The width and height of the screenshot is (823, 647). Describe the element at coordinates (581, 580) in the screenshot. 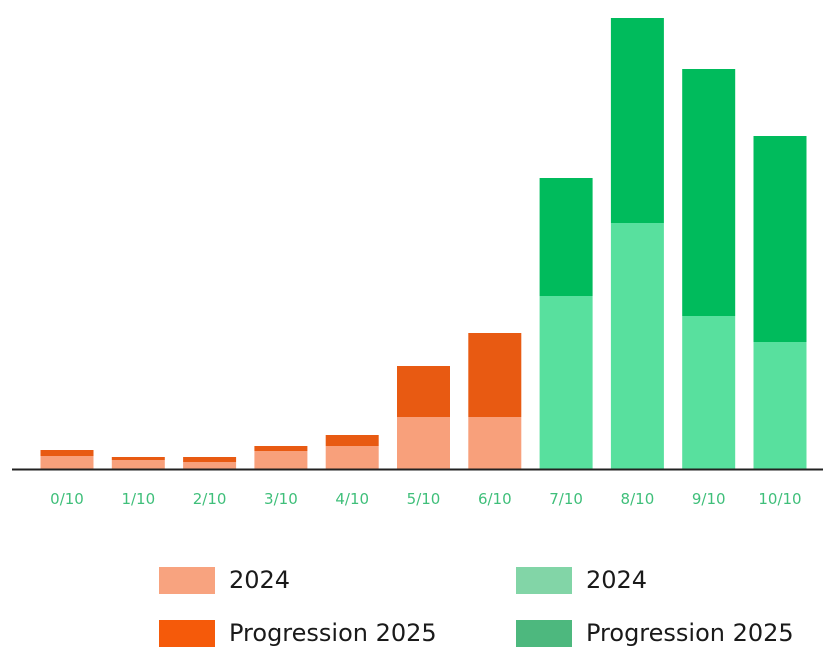

I see `legend-item-green-2024: 2024` at that location.